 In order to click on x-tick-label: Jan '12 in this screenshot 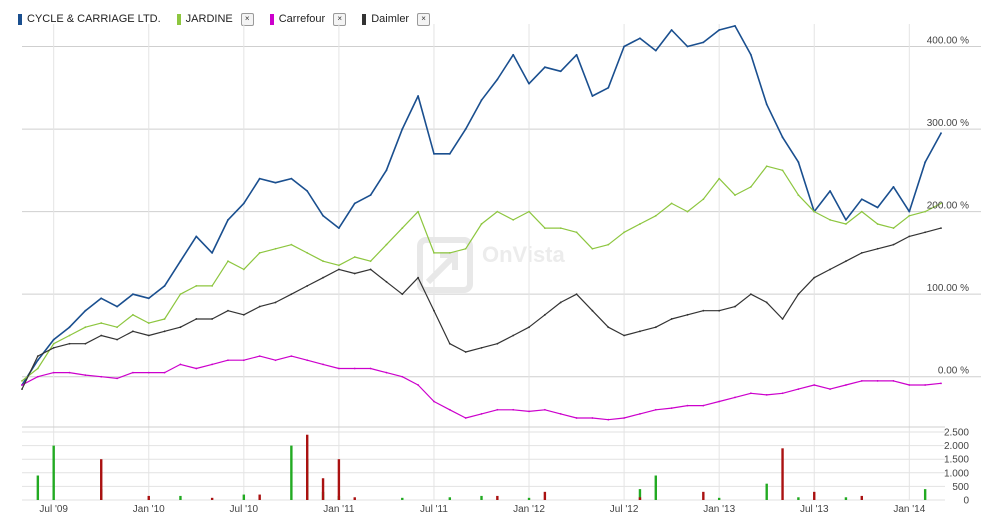, I will do `click(529, 509)`.